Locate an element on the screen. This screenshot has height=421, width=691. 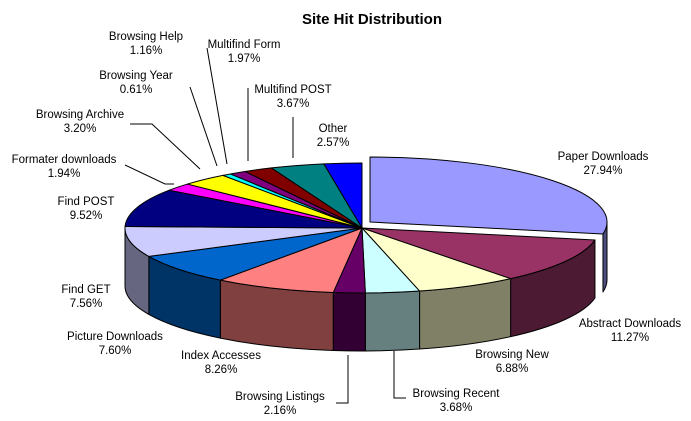
slice-label-other: Other 2.57% is located at coordinates (333, 136).